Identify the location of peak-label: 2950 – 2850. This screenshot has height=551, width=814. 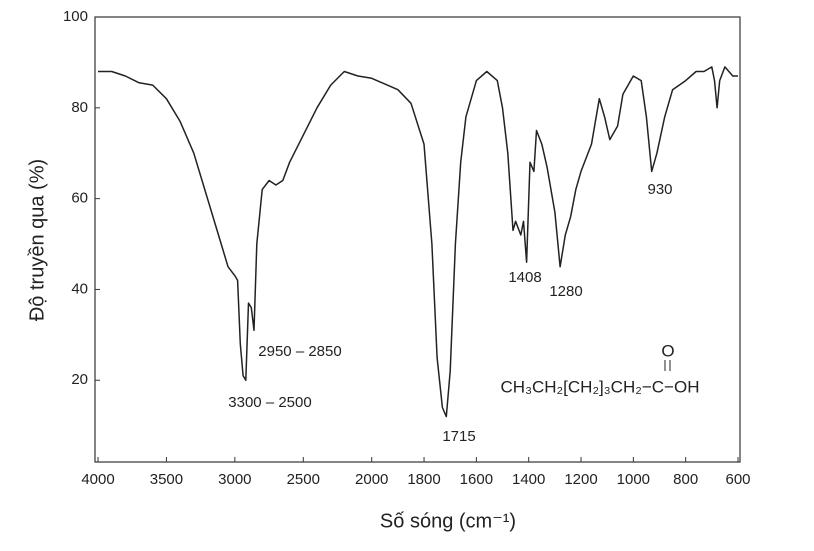
(299, 351).